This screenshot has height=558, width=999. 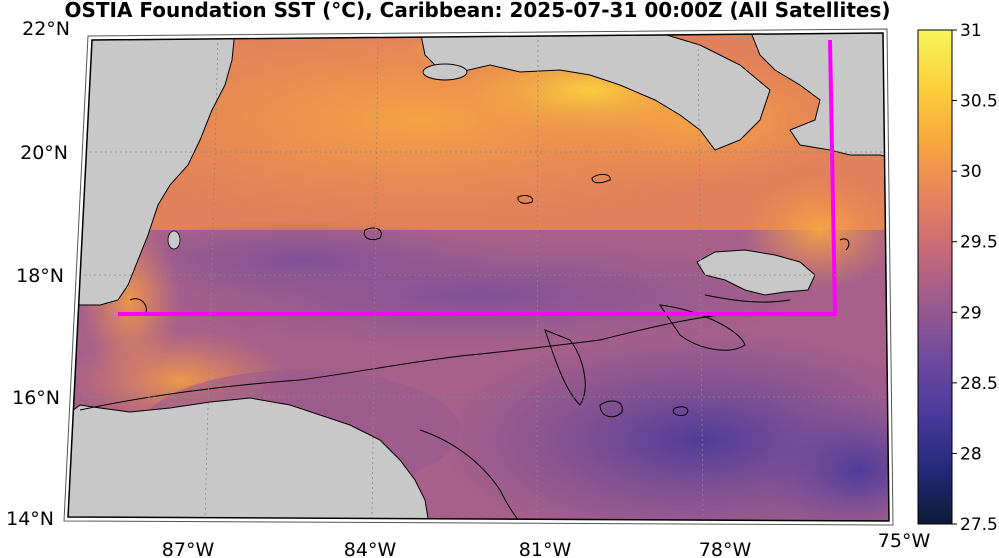 What do you see at coordinates (174, 240) in the screenshot?
I see `land-cay` at bounding box center [174, 240].